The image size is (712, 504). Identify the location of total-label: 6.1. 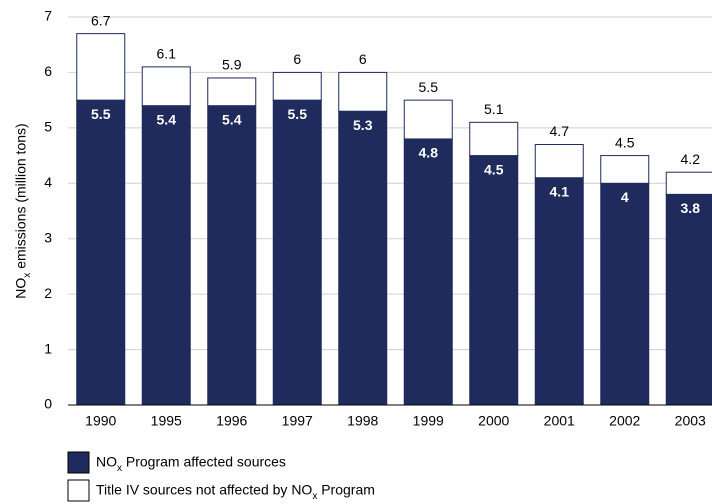
(167, 54).